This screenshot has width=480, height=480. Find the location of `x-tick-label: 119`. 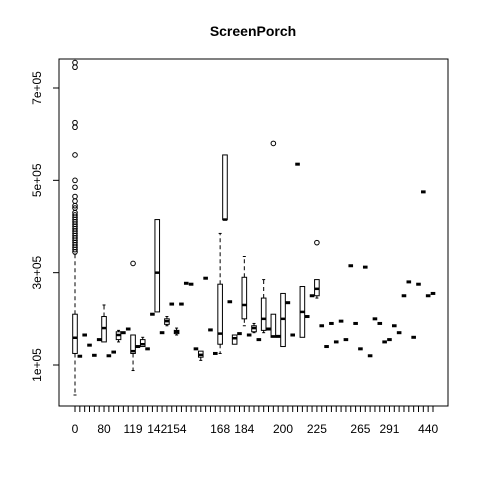

x-tick-label: 119 is located at coordinates (132, 429).